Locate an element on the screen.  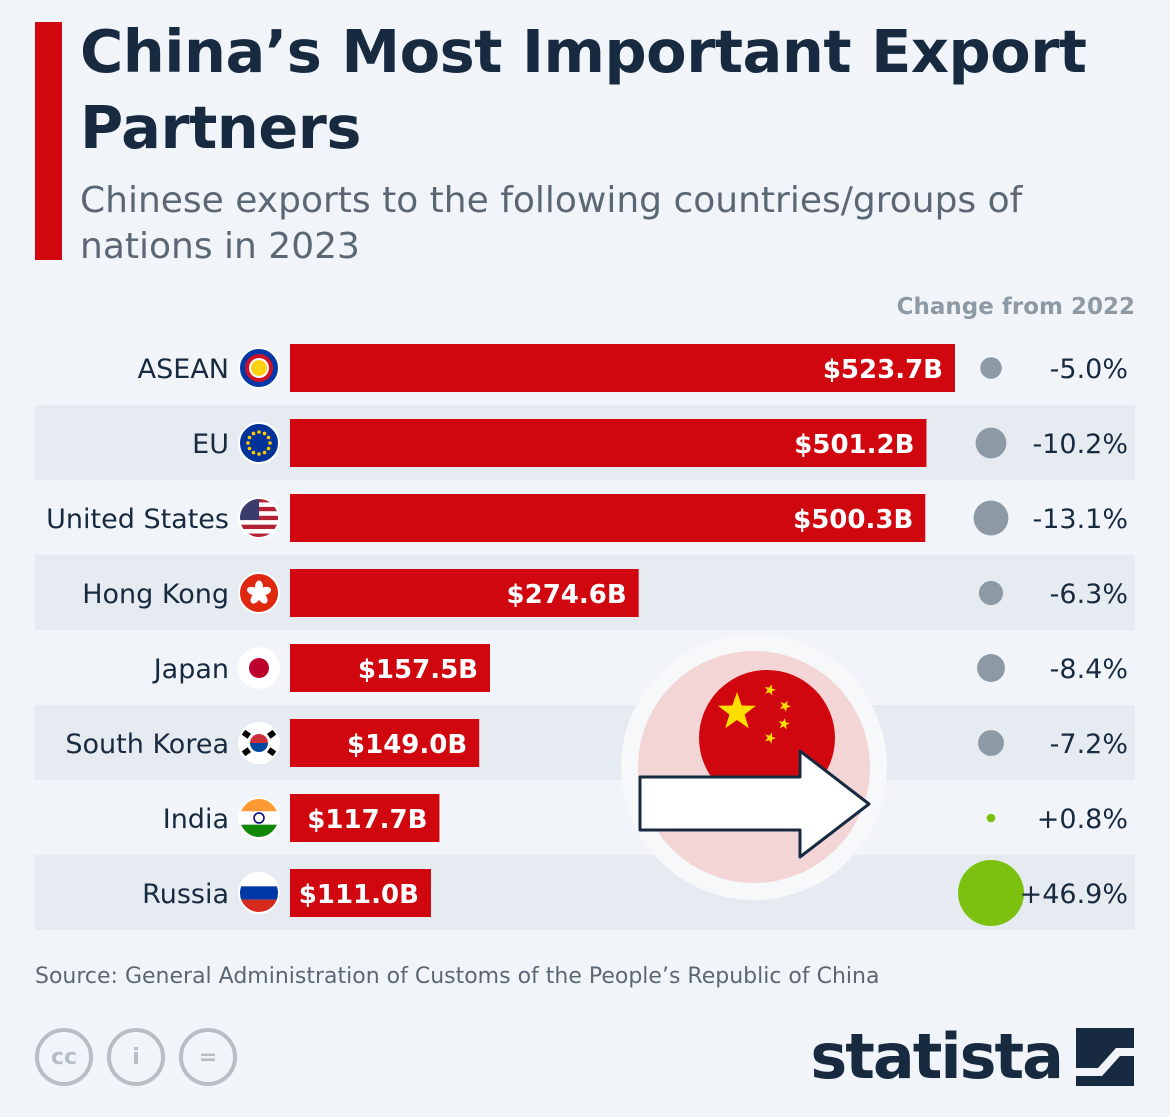
chart-title: China’s Most Important Export Partners is located at coordinates (583, 89).